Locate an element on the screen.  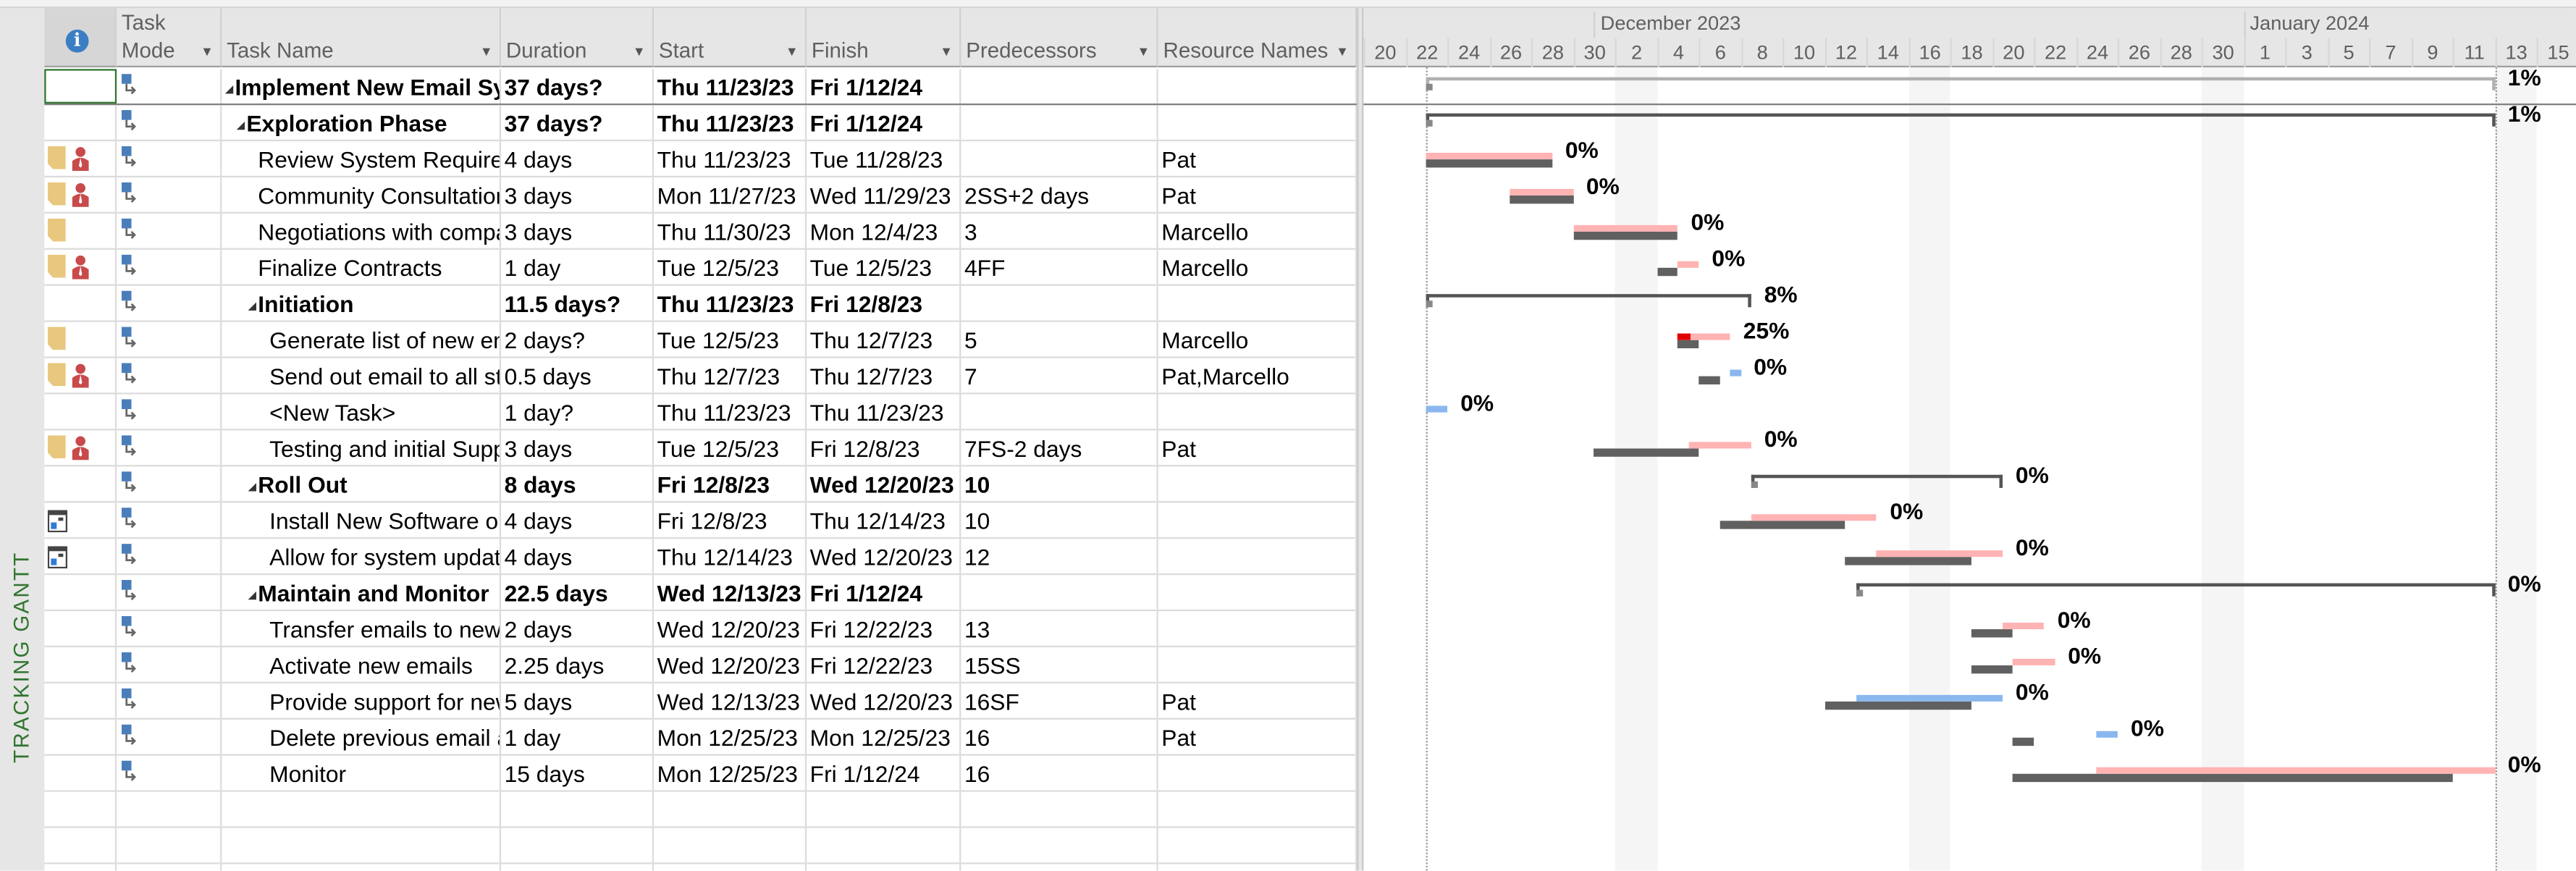
resources-cell: Pat,Marcello is located at coordinates (1258, 376).